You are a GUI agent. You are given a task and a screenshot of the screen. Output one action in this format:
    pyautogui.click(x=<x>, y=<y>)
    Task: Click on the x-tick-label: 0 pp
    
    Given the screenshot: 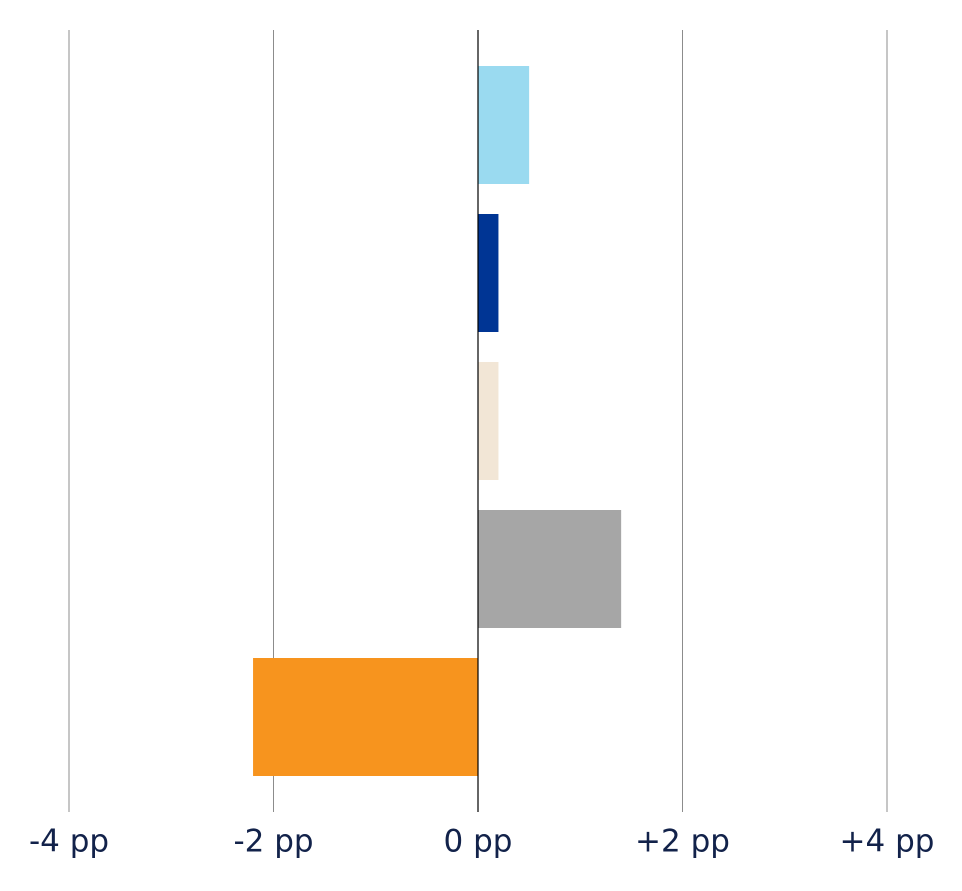 What is the action you would take?
    pyautogui.click(x=478, y=842)
    